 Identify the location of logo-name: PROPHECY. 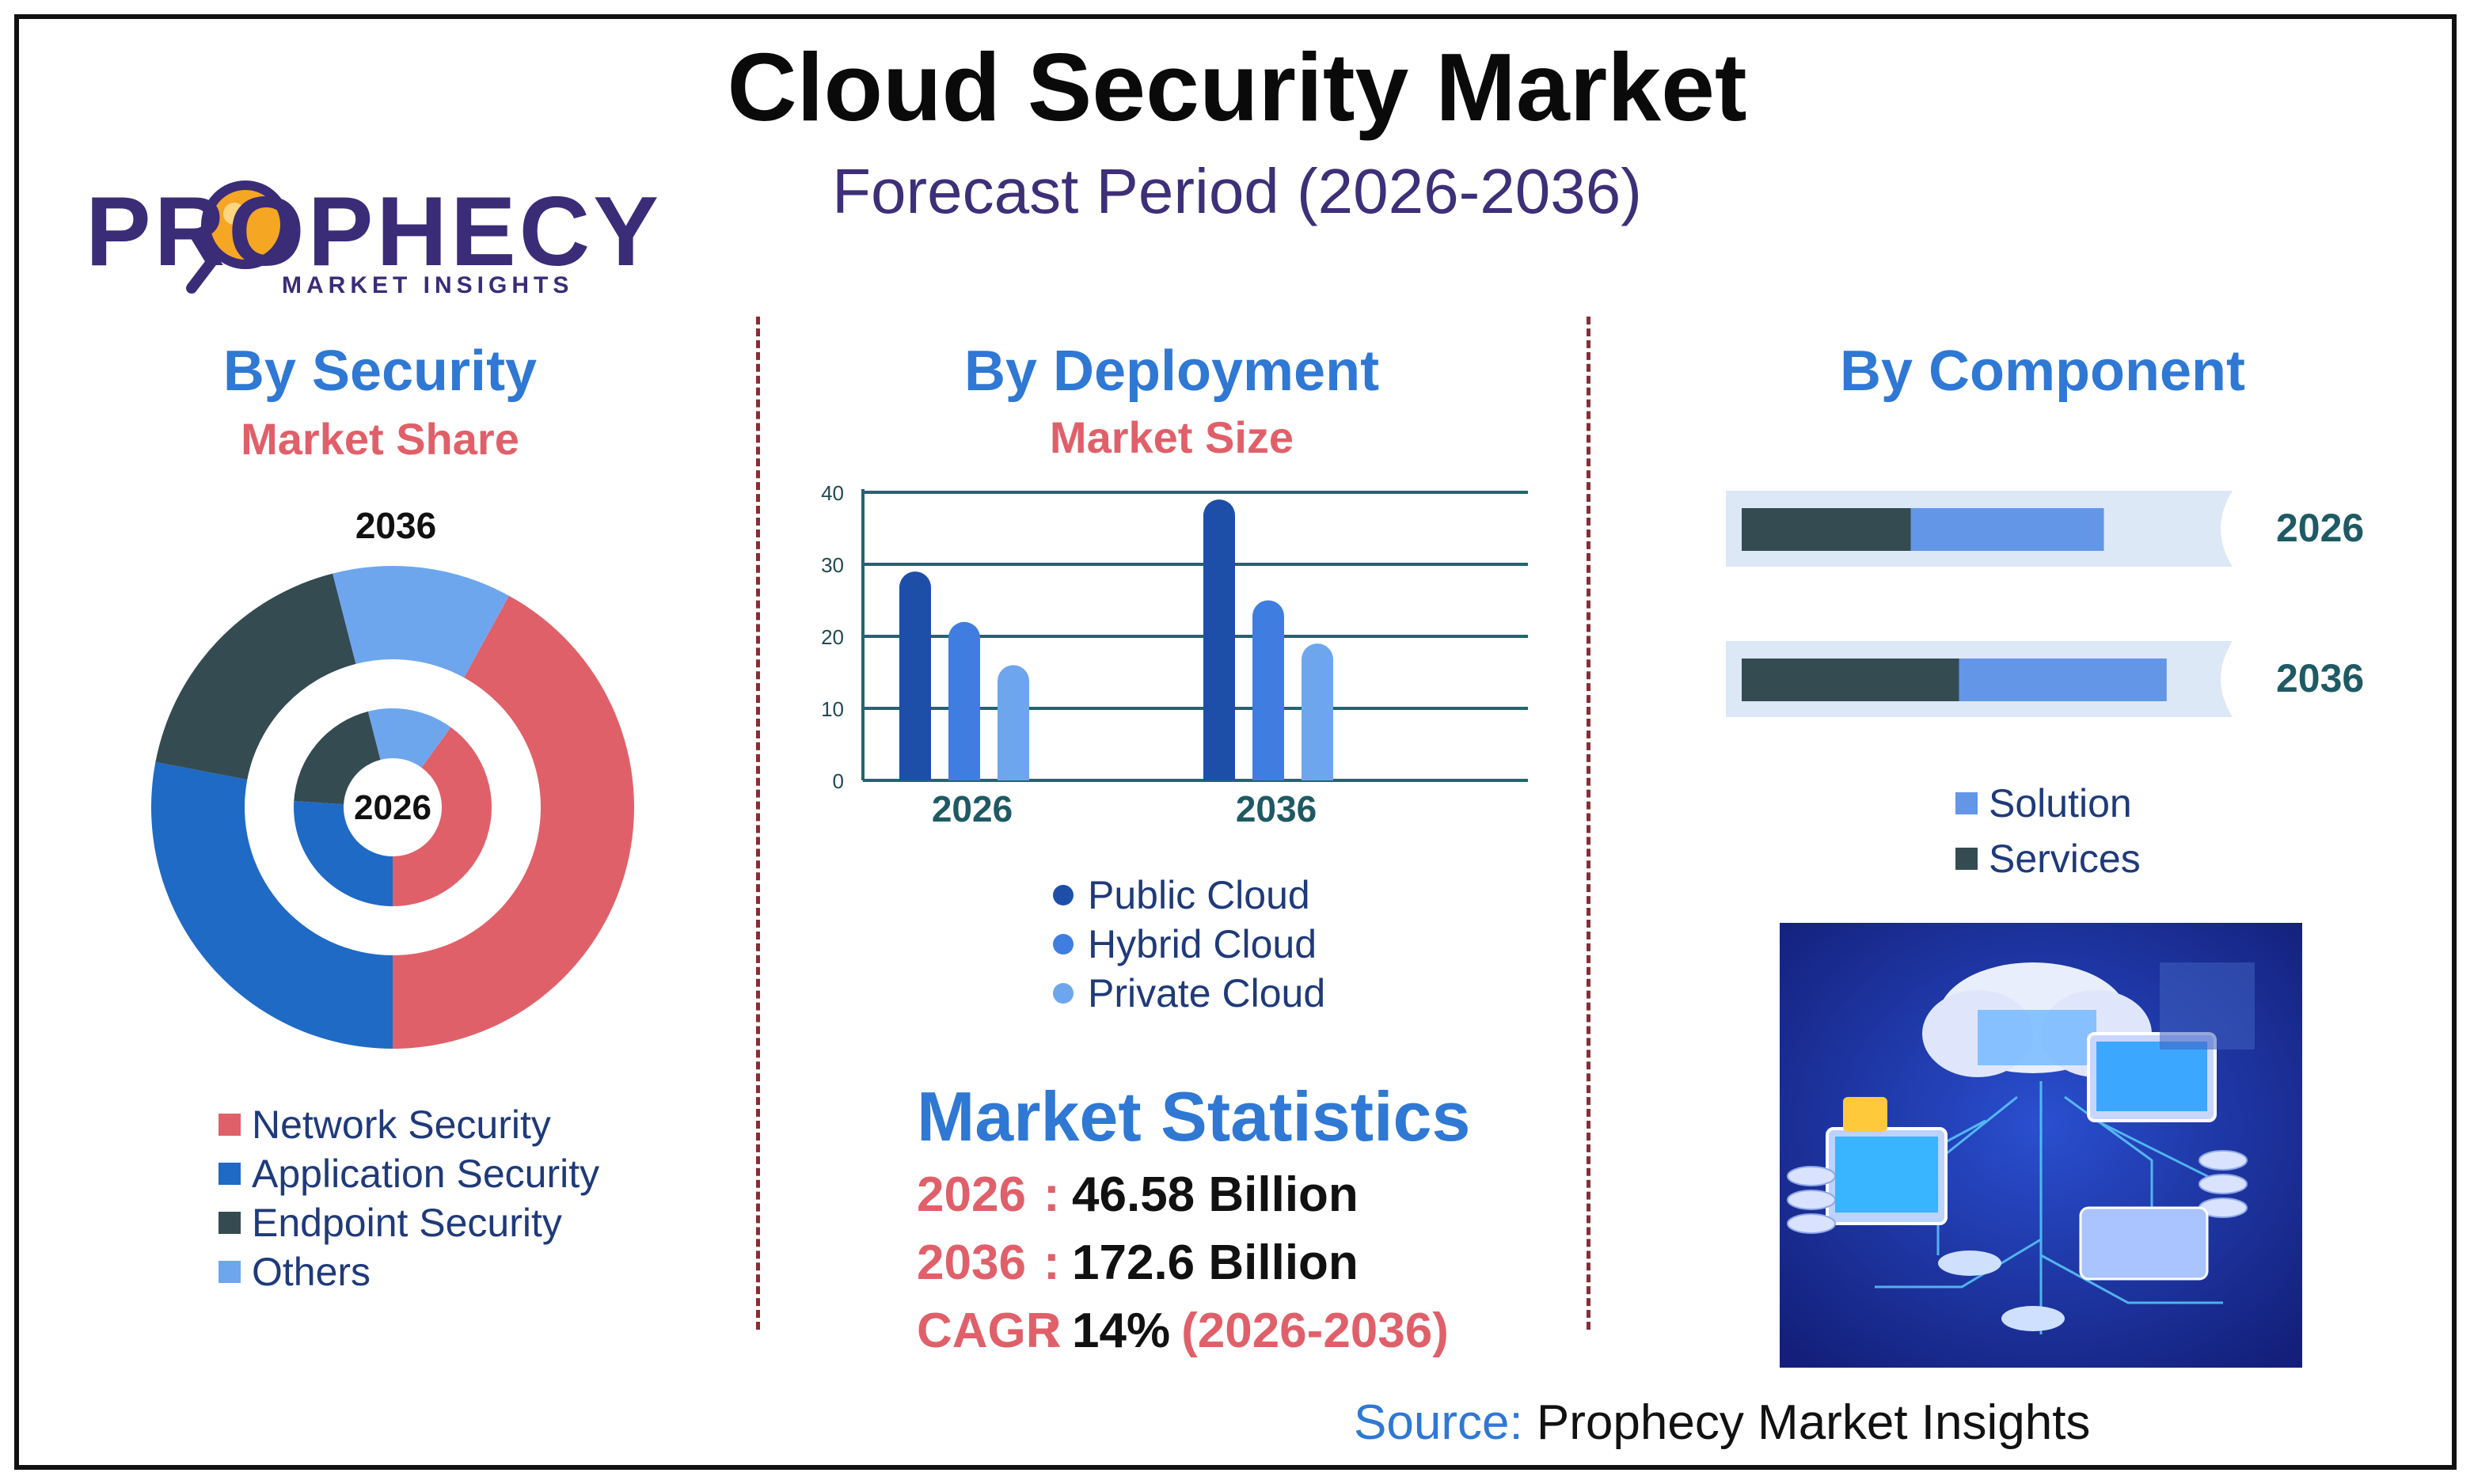
(374, 232).